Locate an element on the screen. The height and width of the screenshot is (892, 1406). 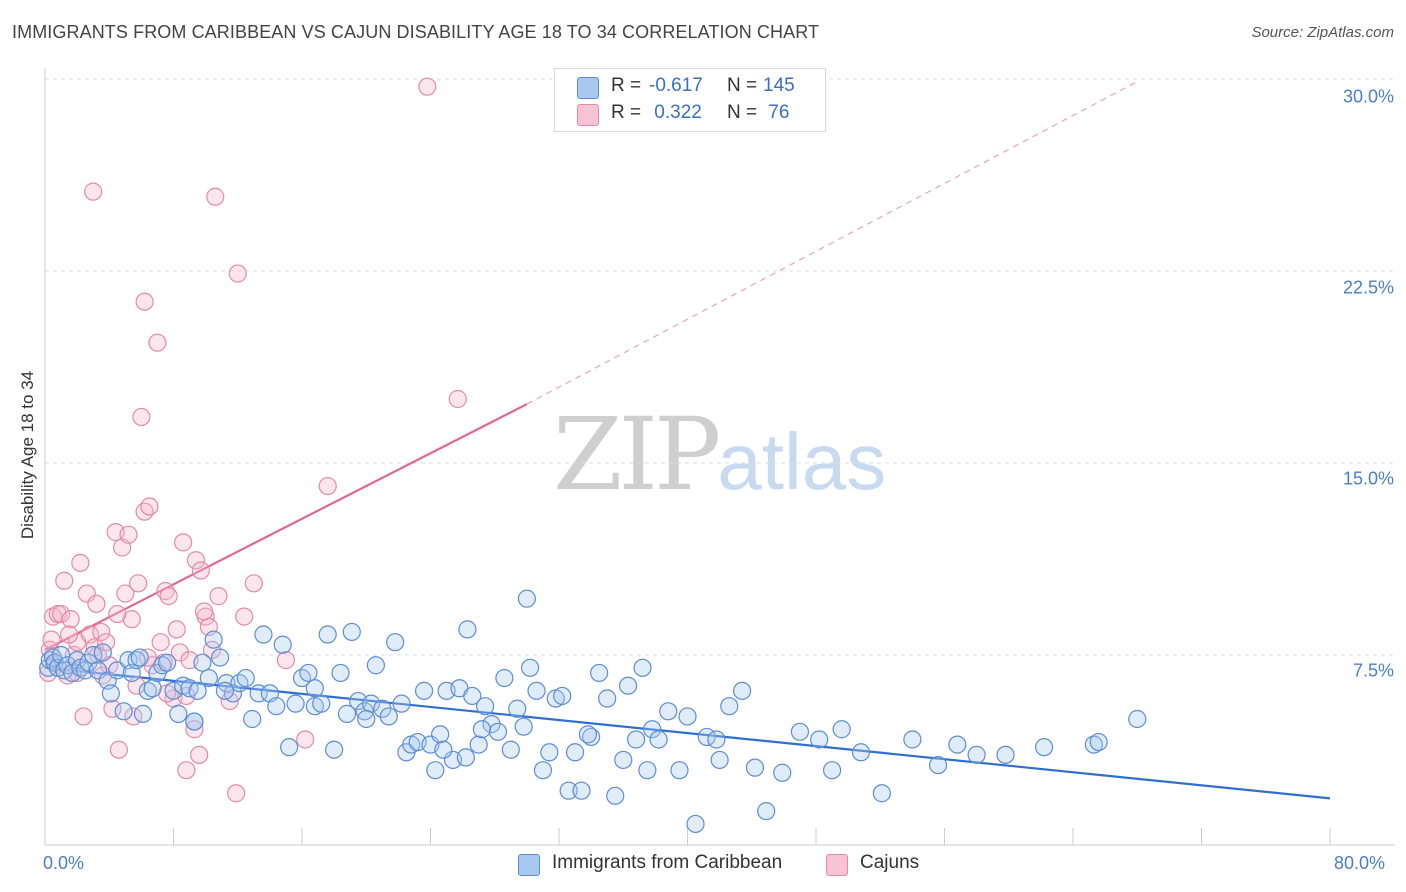
legend-row-caribbean: R = -0.617 N = 145 is located at coordinates (690, 87).